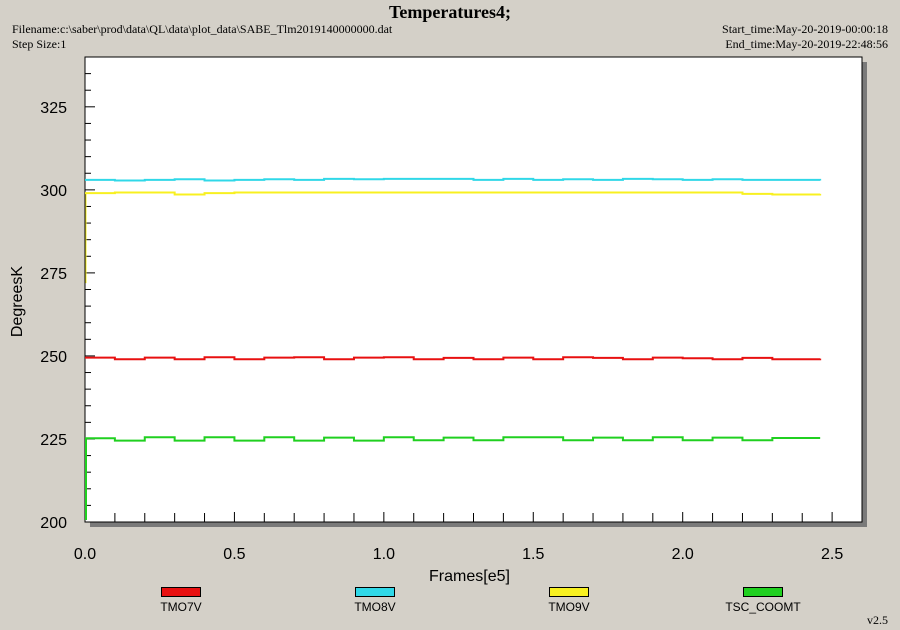 Image resolution: width=900 pixels, height=630 pixels. What do you see at coordinates (53, 440) in the screenshot?
I see `y-tick-label: 225` at bounding box center [53, 440].